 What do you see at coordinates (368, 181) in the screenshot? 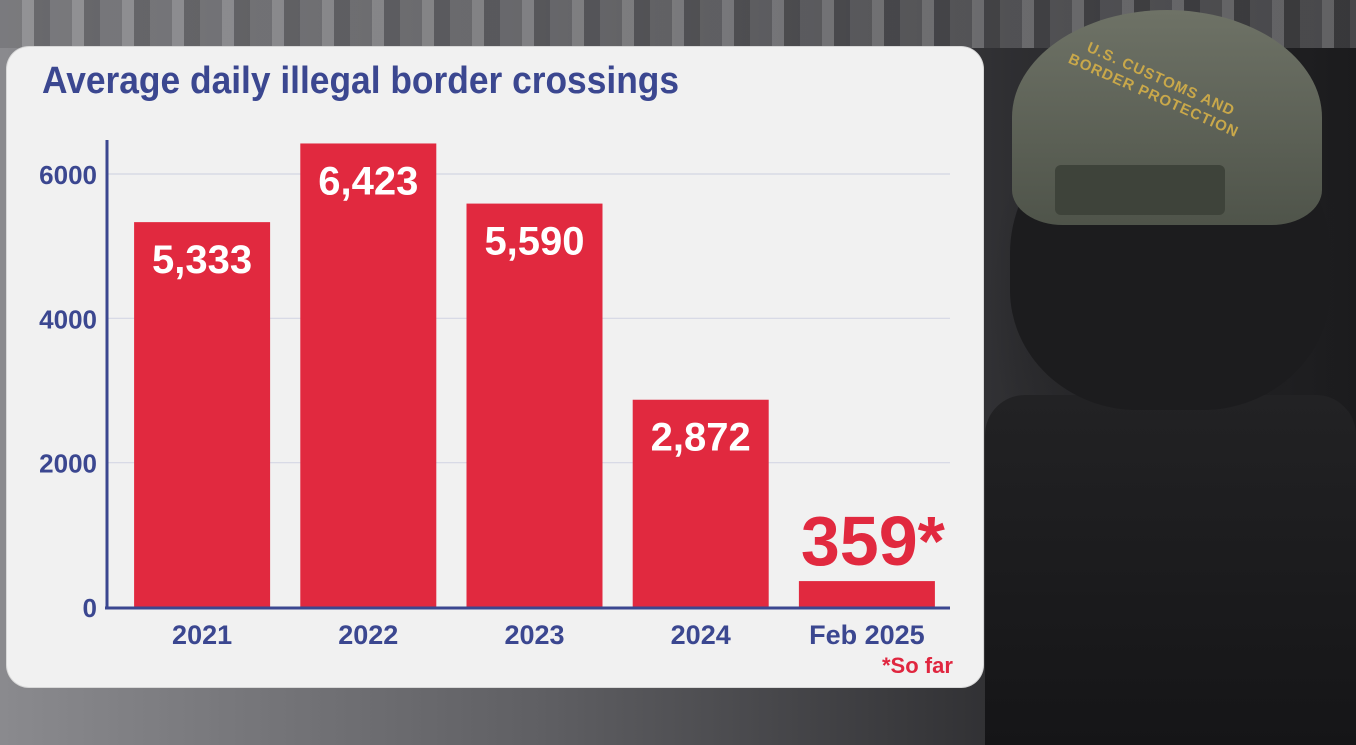
I see `bar-value-label: 6,423` at bounding box center [368, 181].